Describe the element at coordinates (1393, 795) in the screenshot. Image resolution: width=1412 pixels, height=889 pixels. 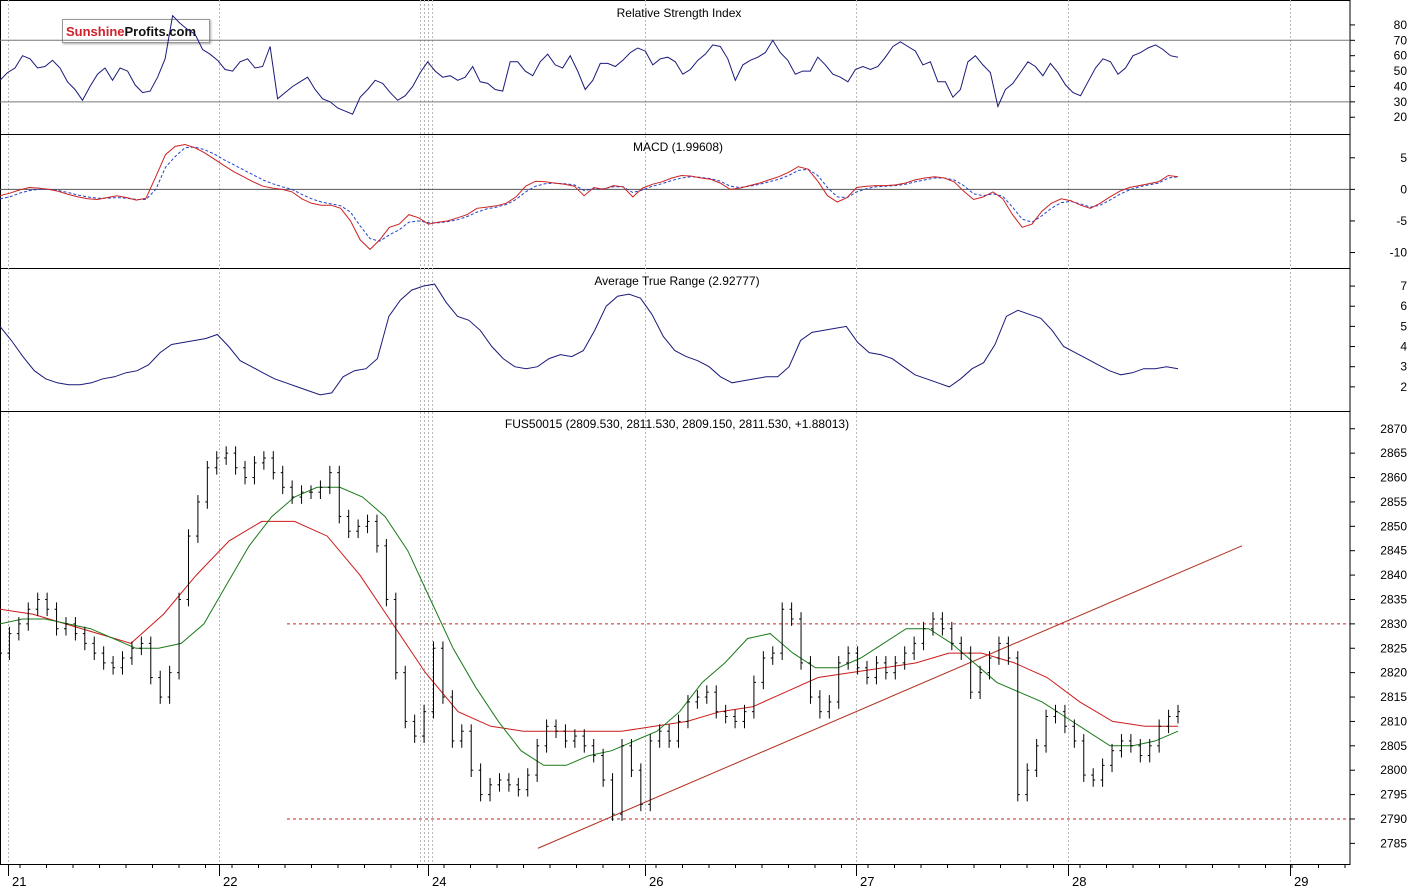
I see `price-ytick-label: 2795` at that location.